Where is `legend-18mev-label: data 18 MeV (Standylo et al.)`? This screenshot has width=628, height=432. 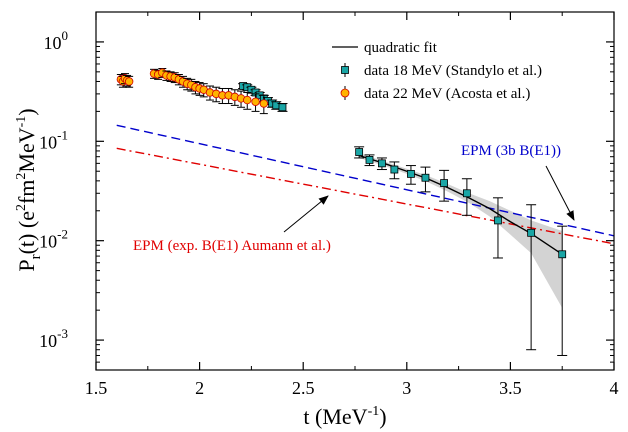
legend-18mev-label: data 18 MeV (Standylo et al.) is located at coordinates (453, 71).